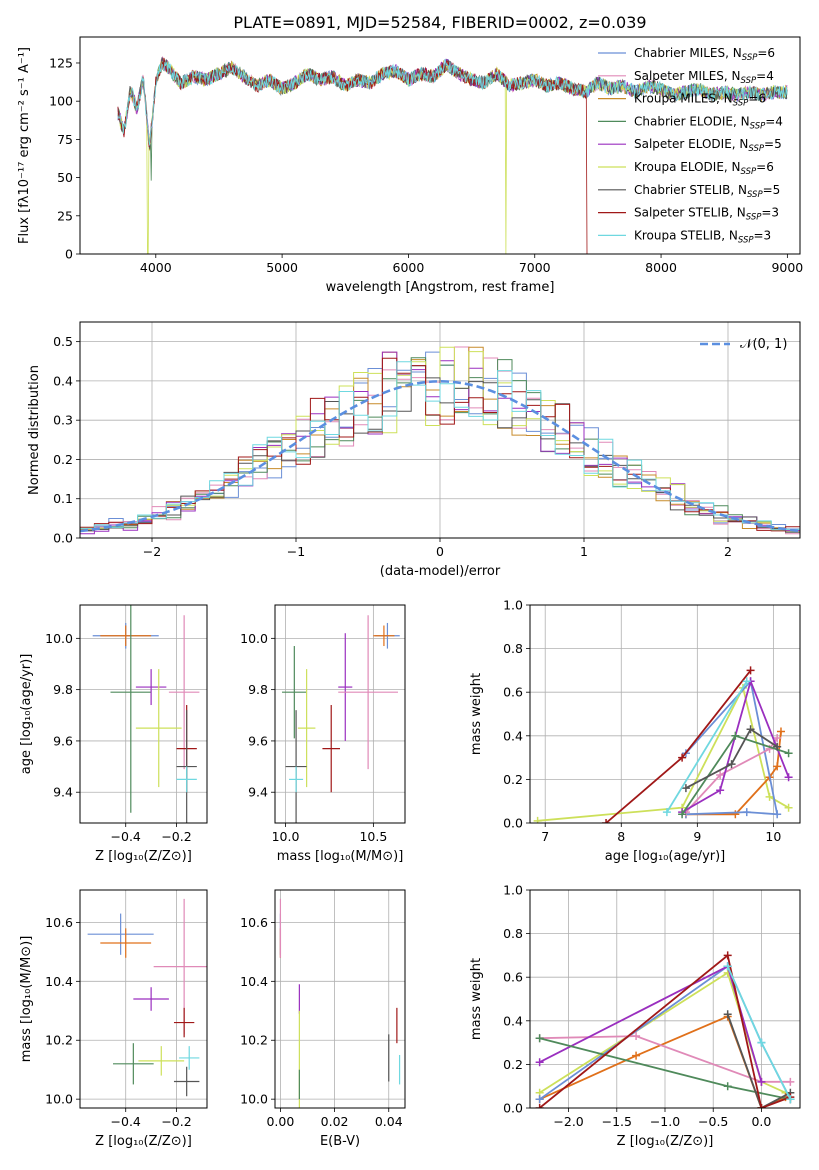  Describe the element at coordinates (61, 101) in the screenshot. I see `y-tick-label: 100` at that location.